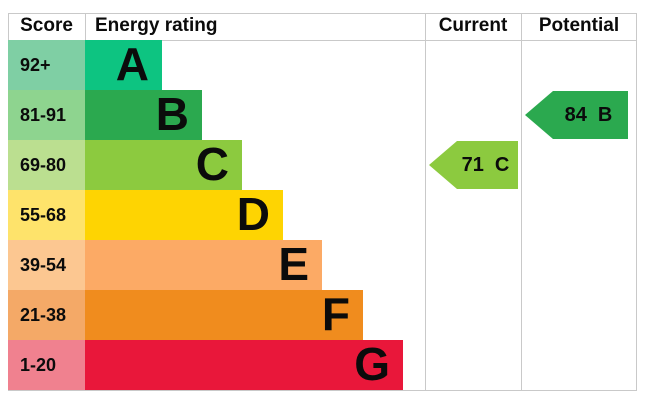 This screenshot has height=402, width=648. What do you see at coordinates (605, 114) in the screenshot?
I see `potential-rating-band: B` at bounding box center [605, 114].